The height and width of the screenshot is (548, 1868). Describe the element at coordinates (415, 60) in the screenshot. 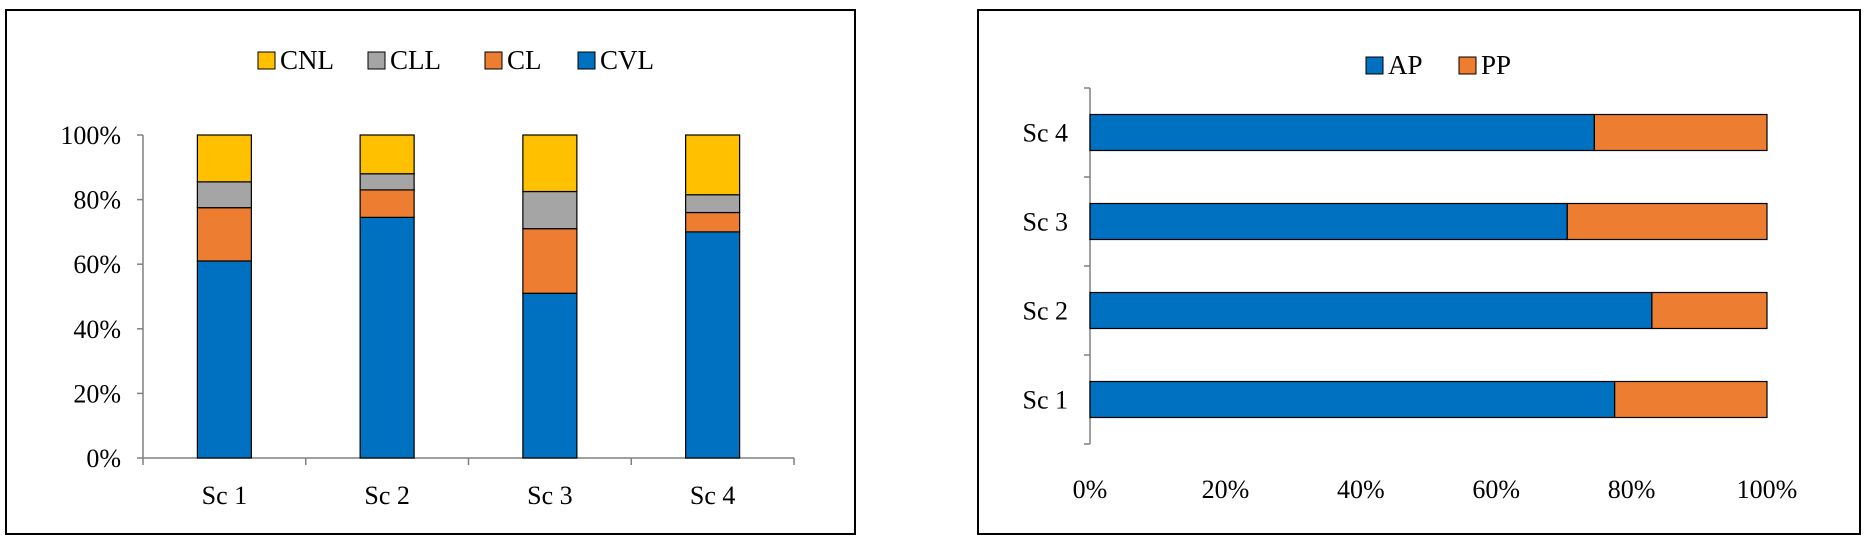

I see `legend-label-cll: CLL` at that location.